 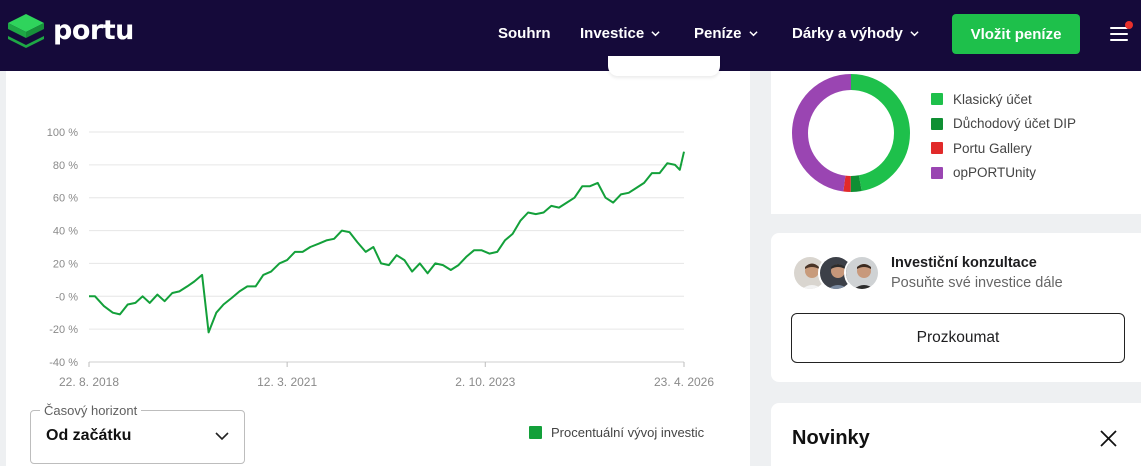 I want to click on nav-item-darky-a-vyhody: Dárky a výhody, so click(x=855, y=33).